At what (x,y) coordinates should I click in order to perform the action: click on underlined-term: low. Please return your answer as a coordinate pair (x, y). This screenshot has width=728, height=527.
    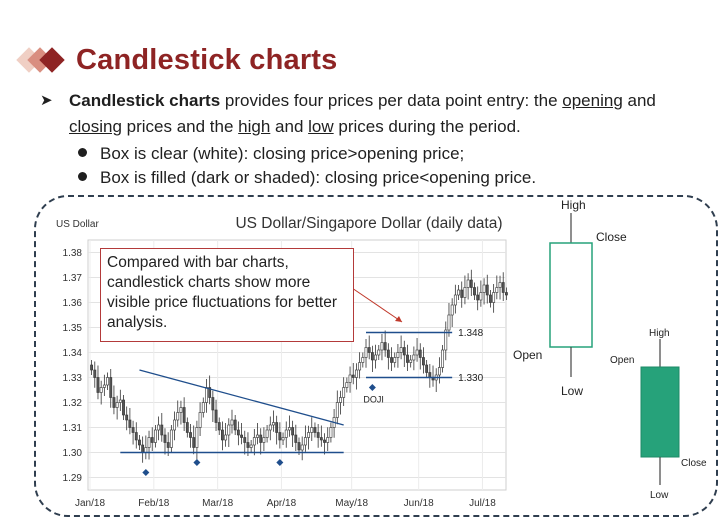
    Looking at the image, I should click on (321, 126).